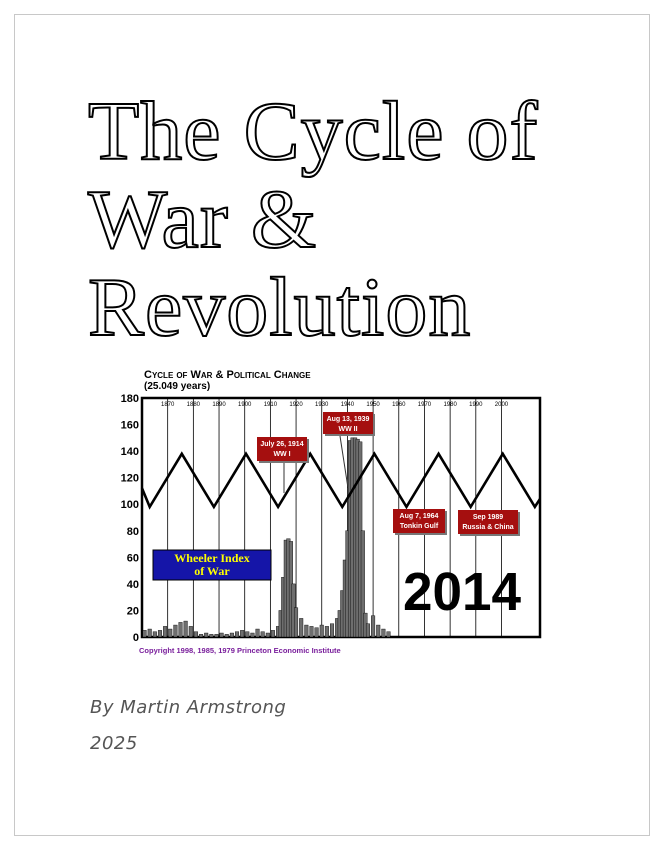 The height and width of the screenshot is (847, 660). What do you see at coordinates (177, 386) in the screenshot?
I see `chart-subtitle: (25.049 years)` at bounding box center [177, 386].